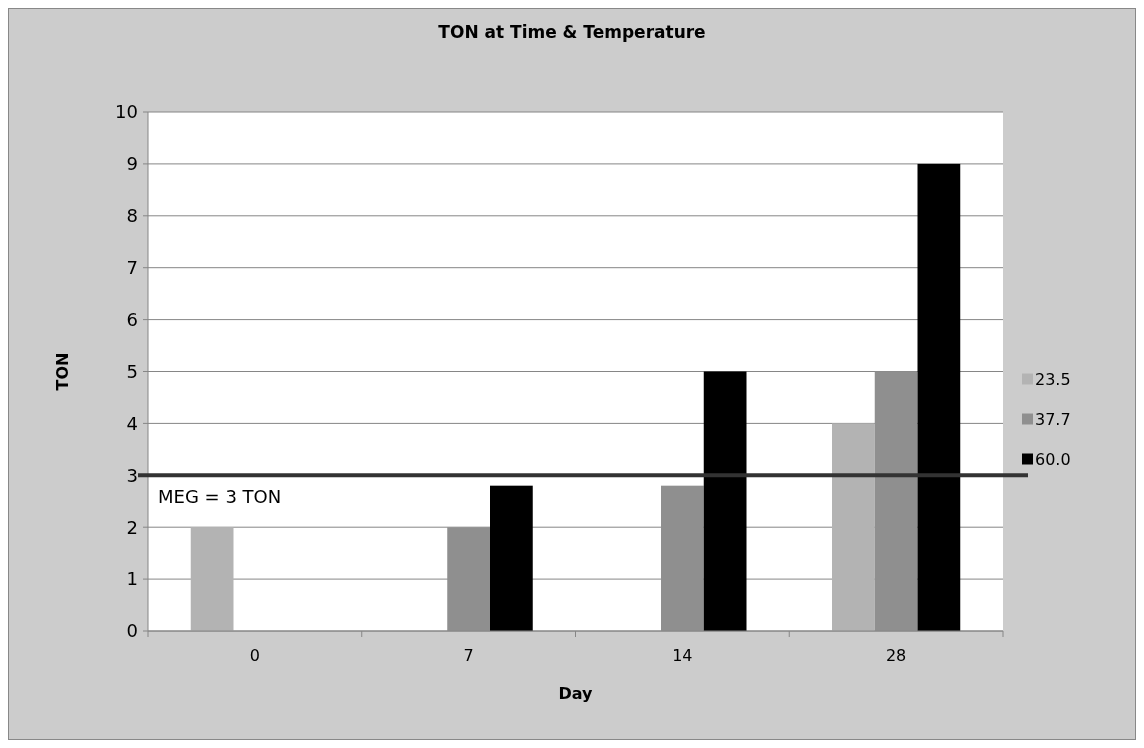  Describe the element at coordinates (576, 693) in the screenshot. I see `x-axis-title: Day` at that location.